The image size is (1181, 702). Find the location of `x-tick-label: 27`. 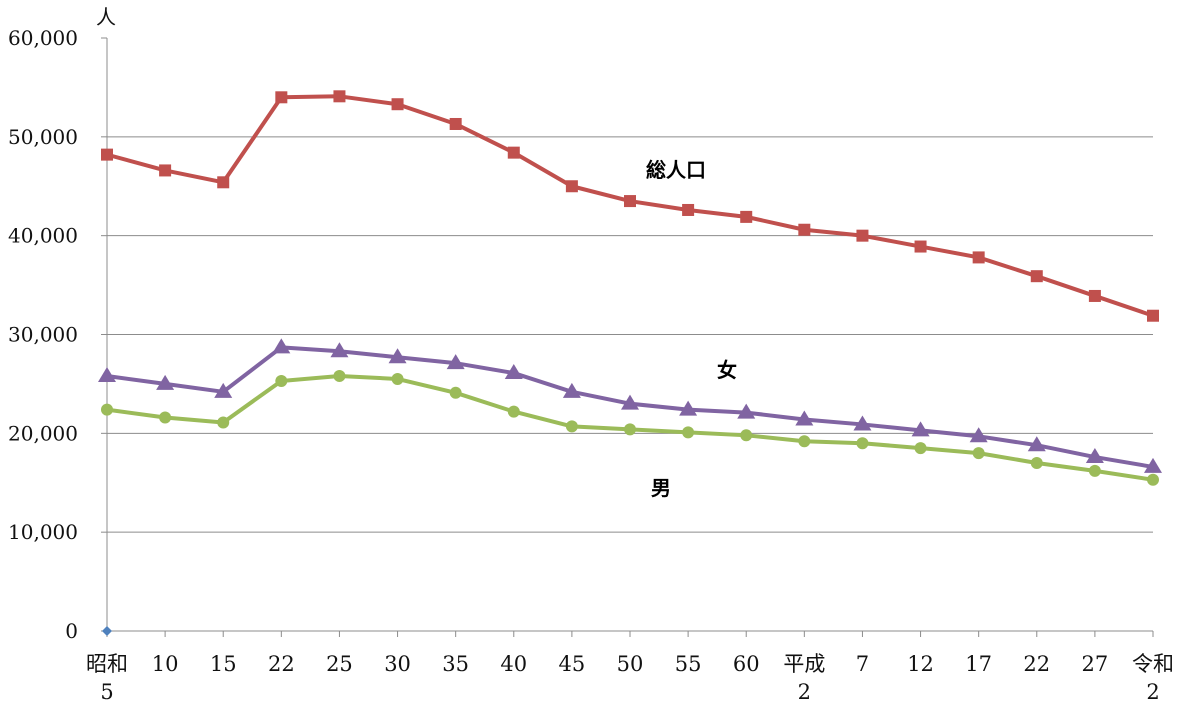

x-tick-label: 27 is located at coordinates (1095, 664).